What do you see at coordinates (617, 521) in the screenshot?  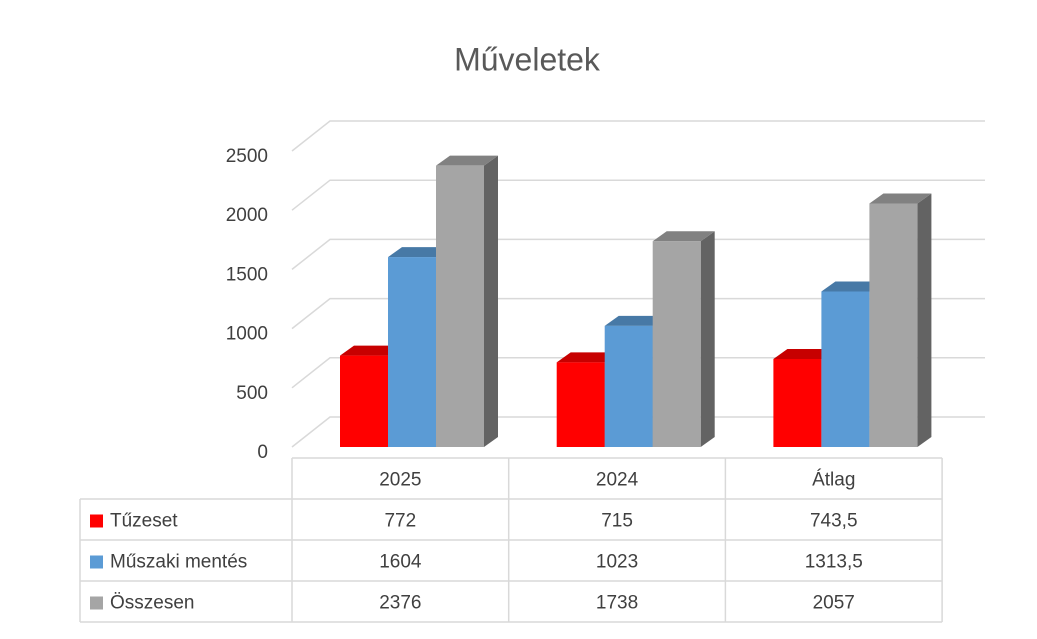 I see `data-label: 715` at bounding box center [617, 521].